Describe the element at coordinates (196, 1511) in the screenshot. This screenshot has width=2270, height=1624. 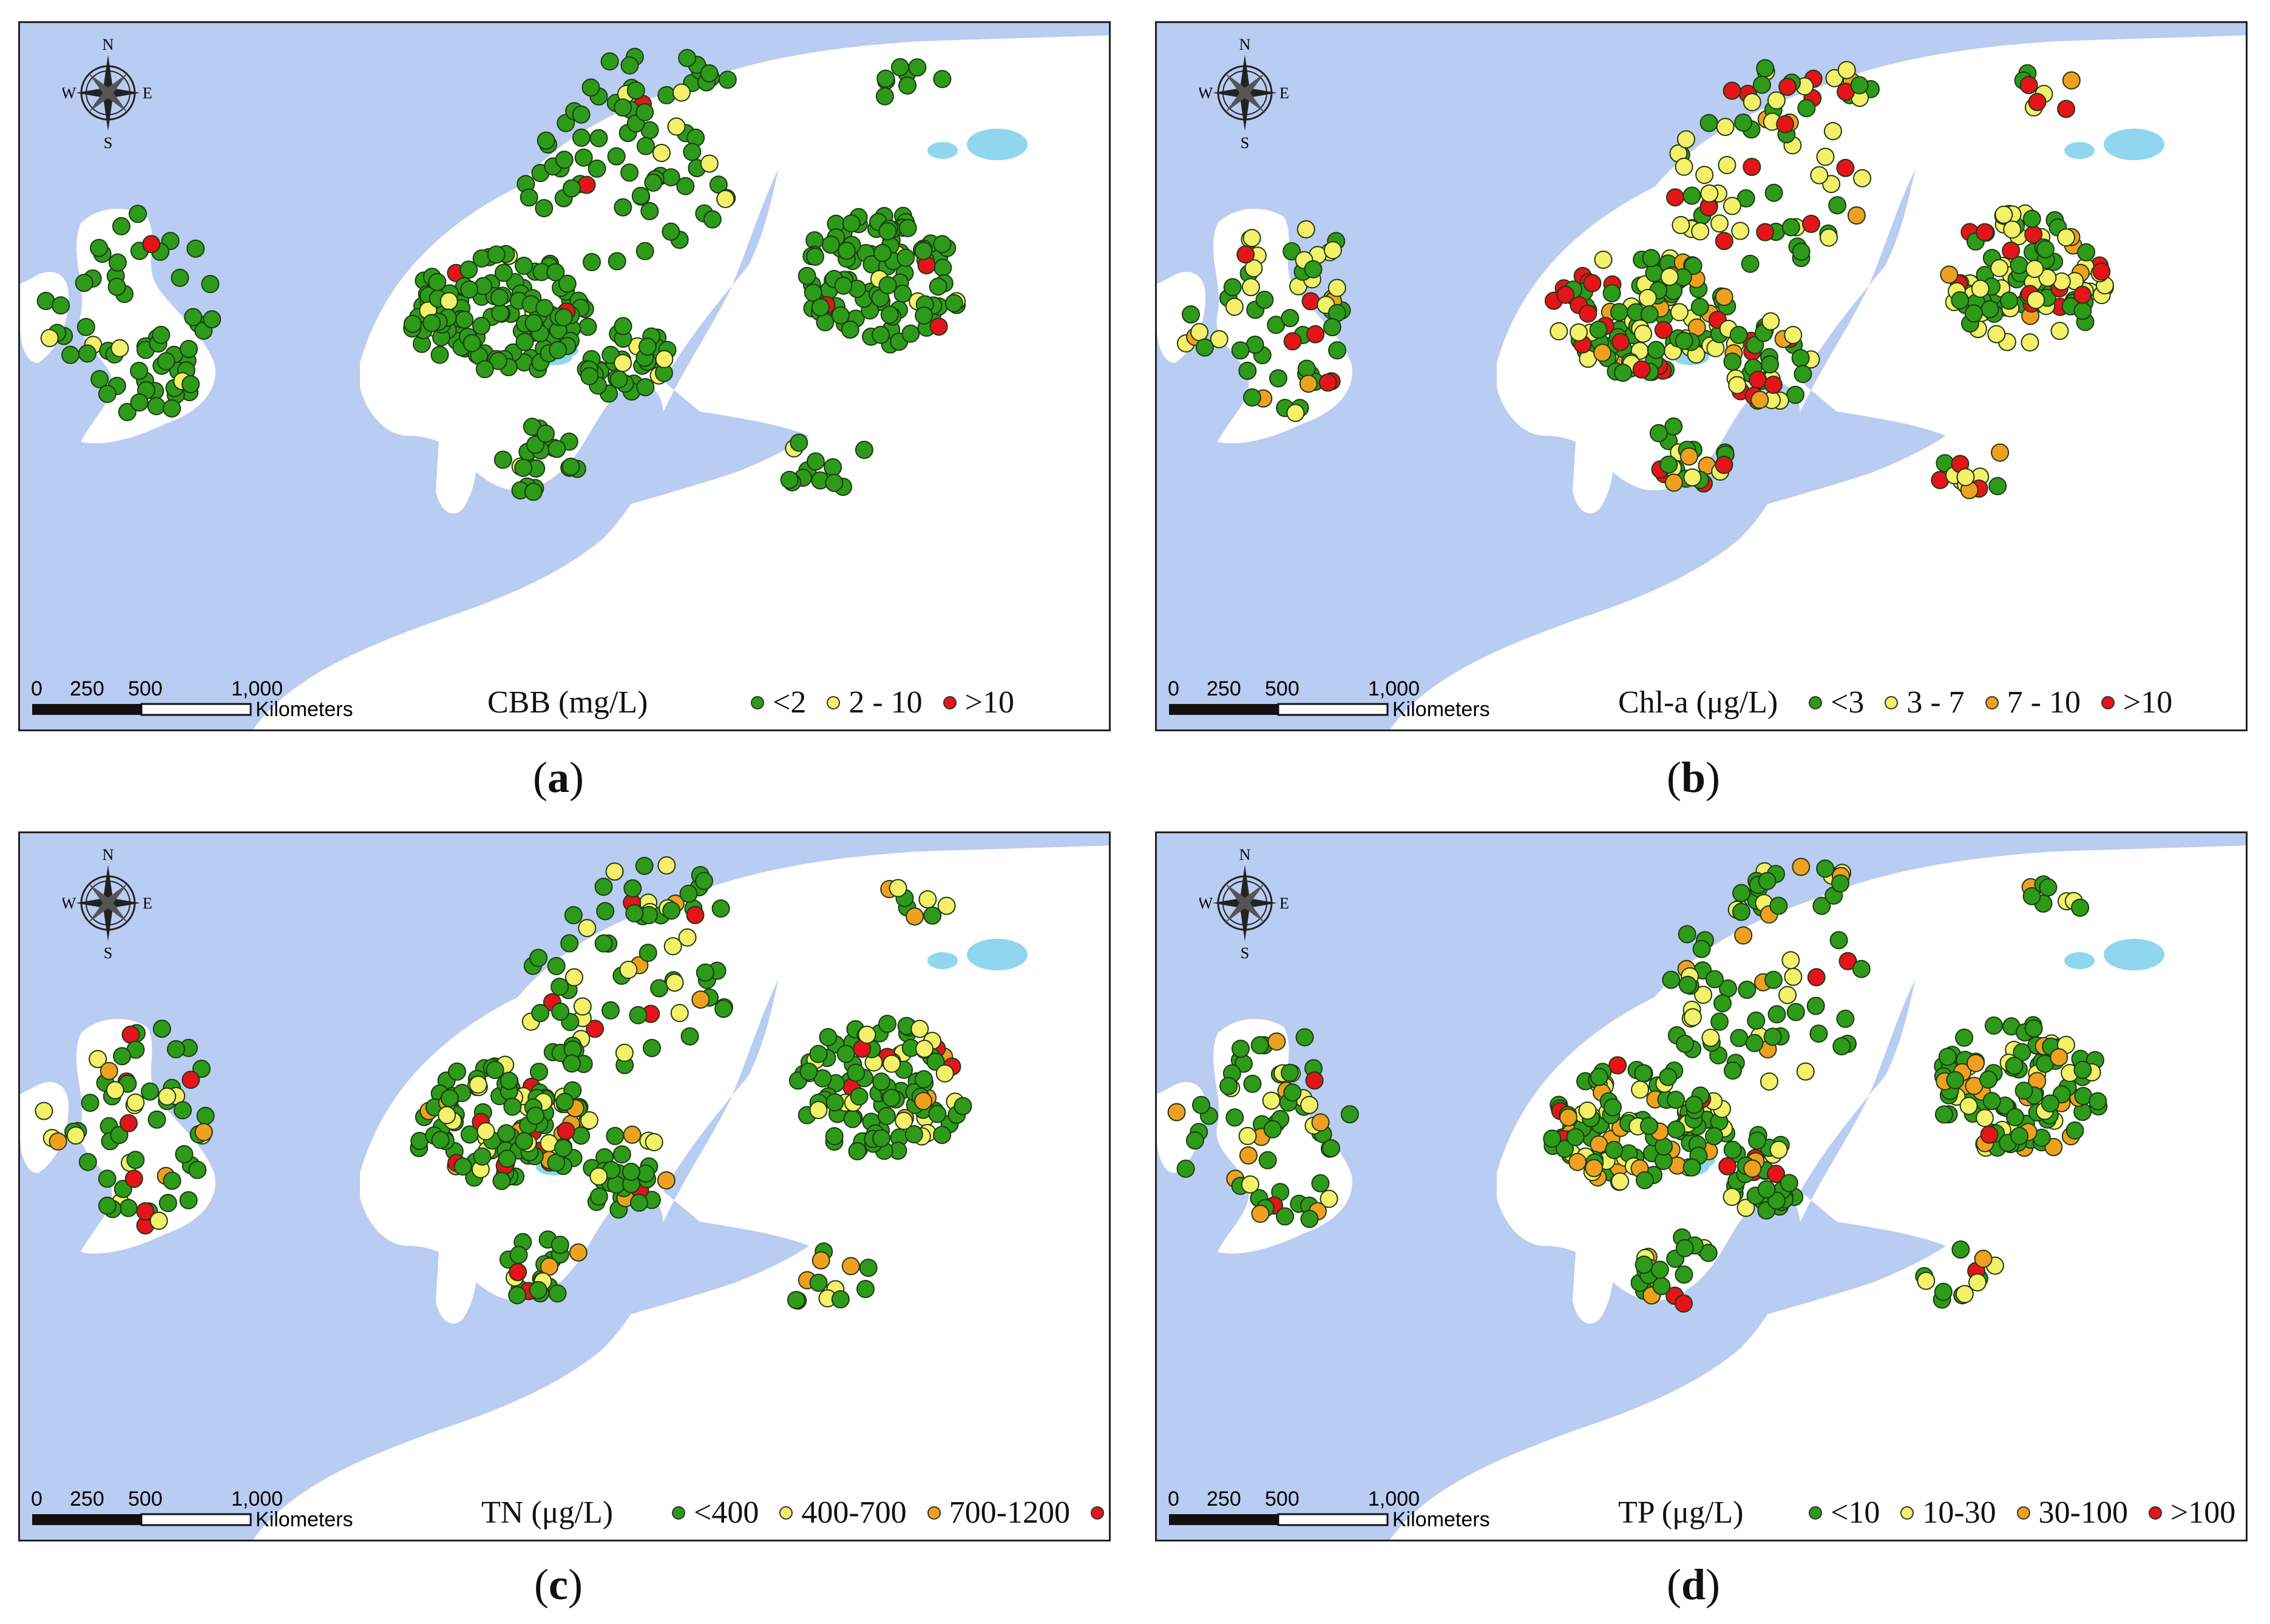
I see `scale-bar: 0 250 500 1,000 Kilometers` at that location.